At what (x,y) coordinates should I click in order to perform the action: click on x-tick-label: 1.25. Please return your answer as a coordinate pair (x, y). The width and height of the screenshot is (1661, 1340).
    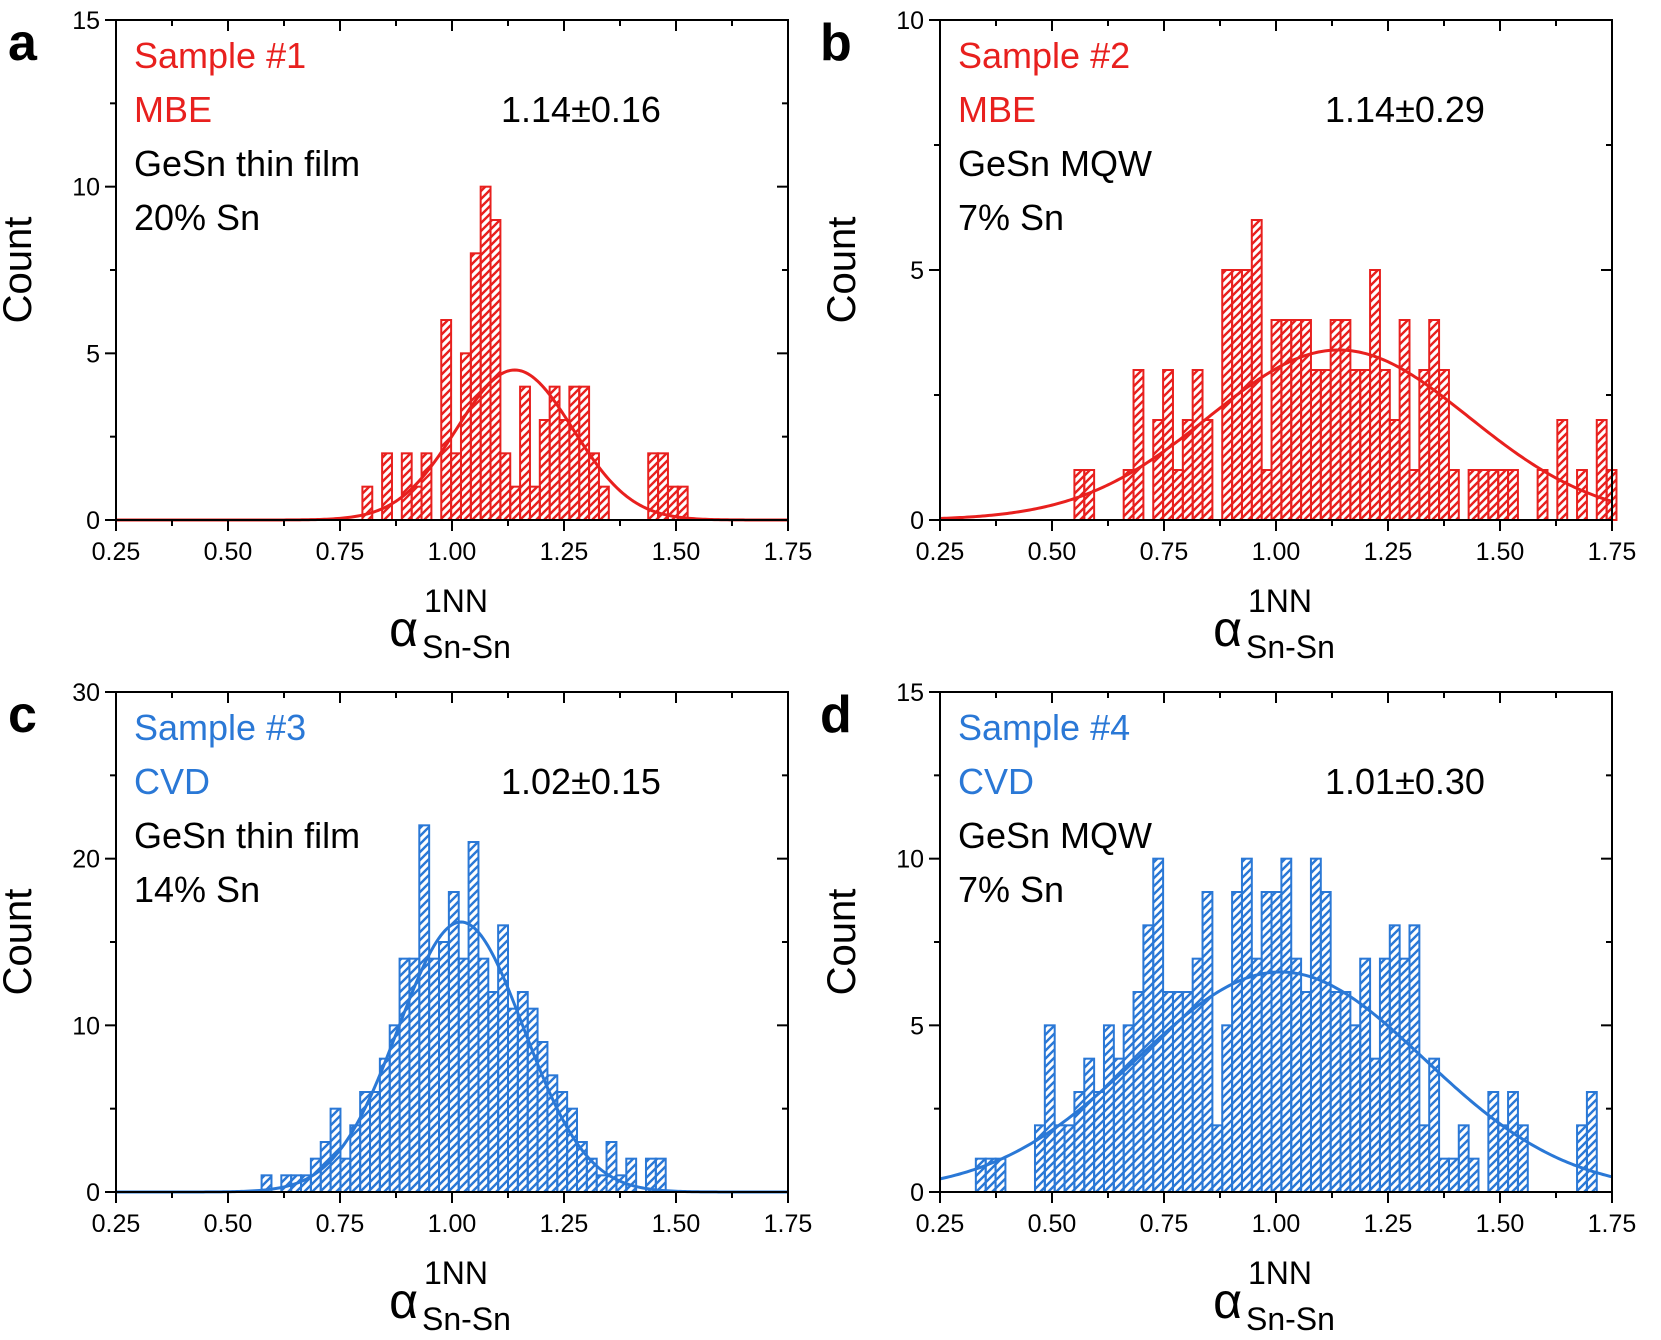
    Looking at the image, I should click on (1388, 552).